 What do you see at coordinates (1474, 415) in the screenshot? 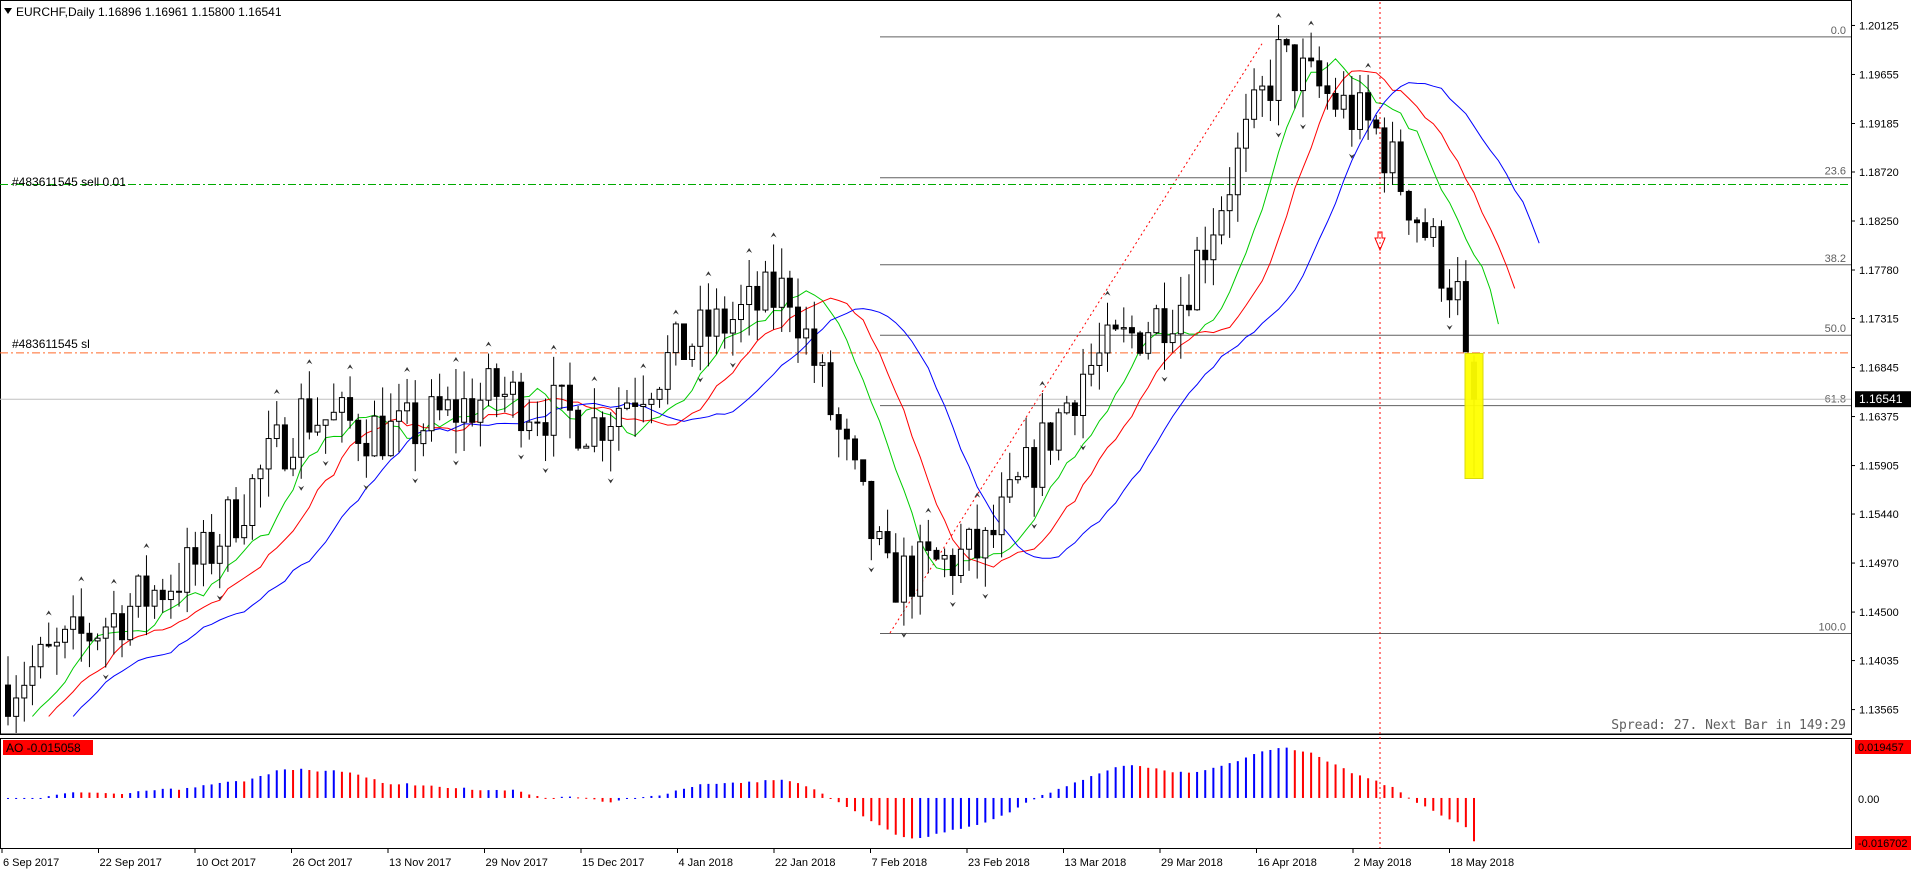
I see `highlight-box` at bounding box center [1474, 415].